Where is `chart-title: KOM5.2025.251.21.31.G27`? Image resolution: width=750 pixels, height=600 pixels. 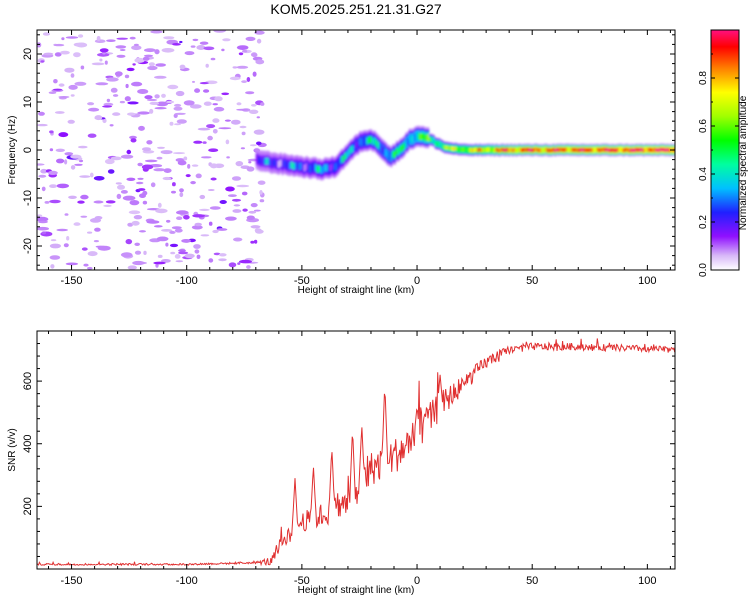 chart-title: KOM5.2025.251.21.31.G27 is located at coordinates (355, 9).